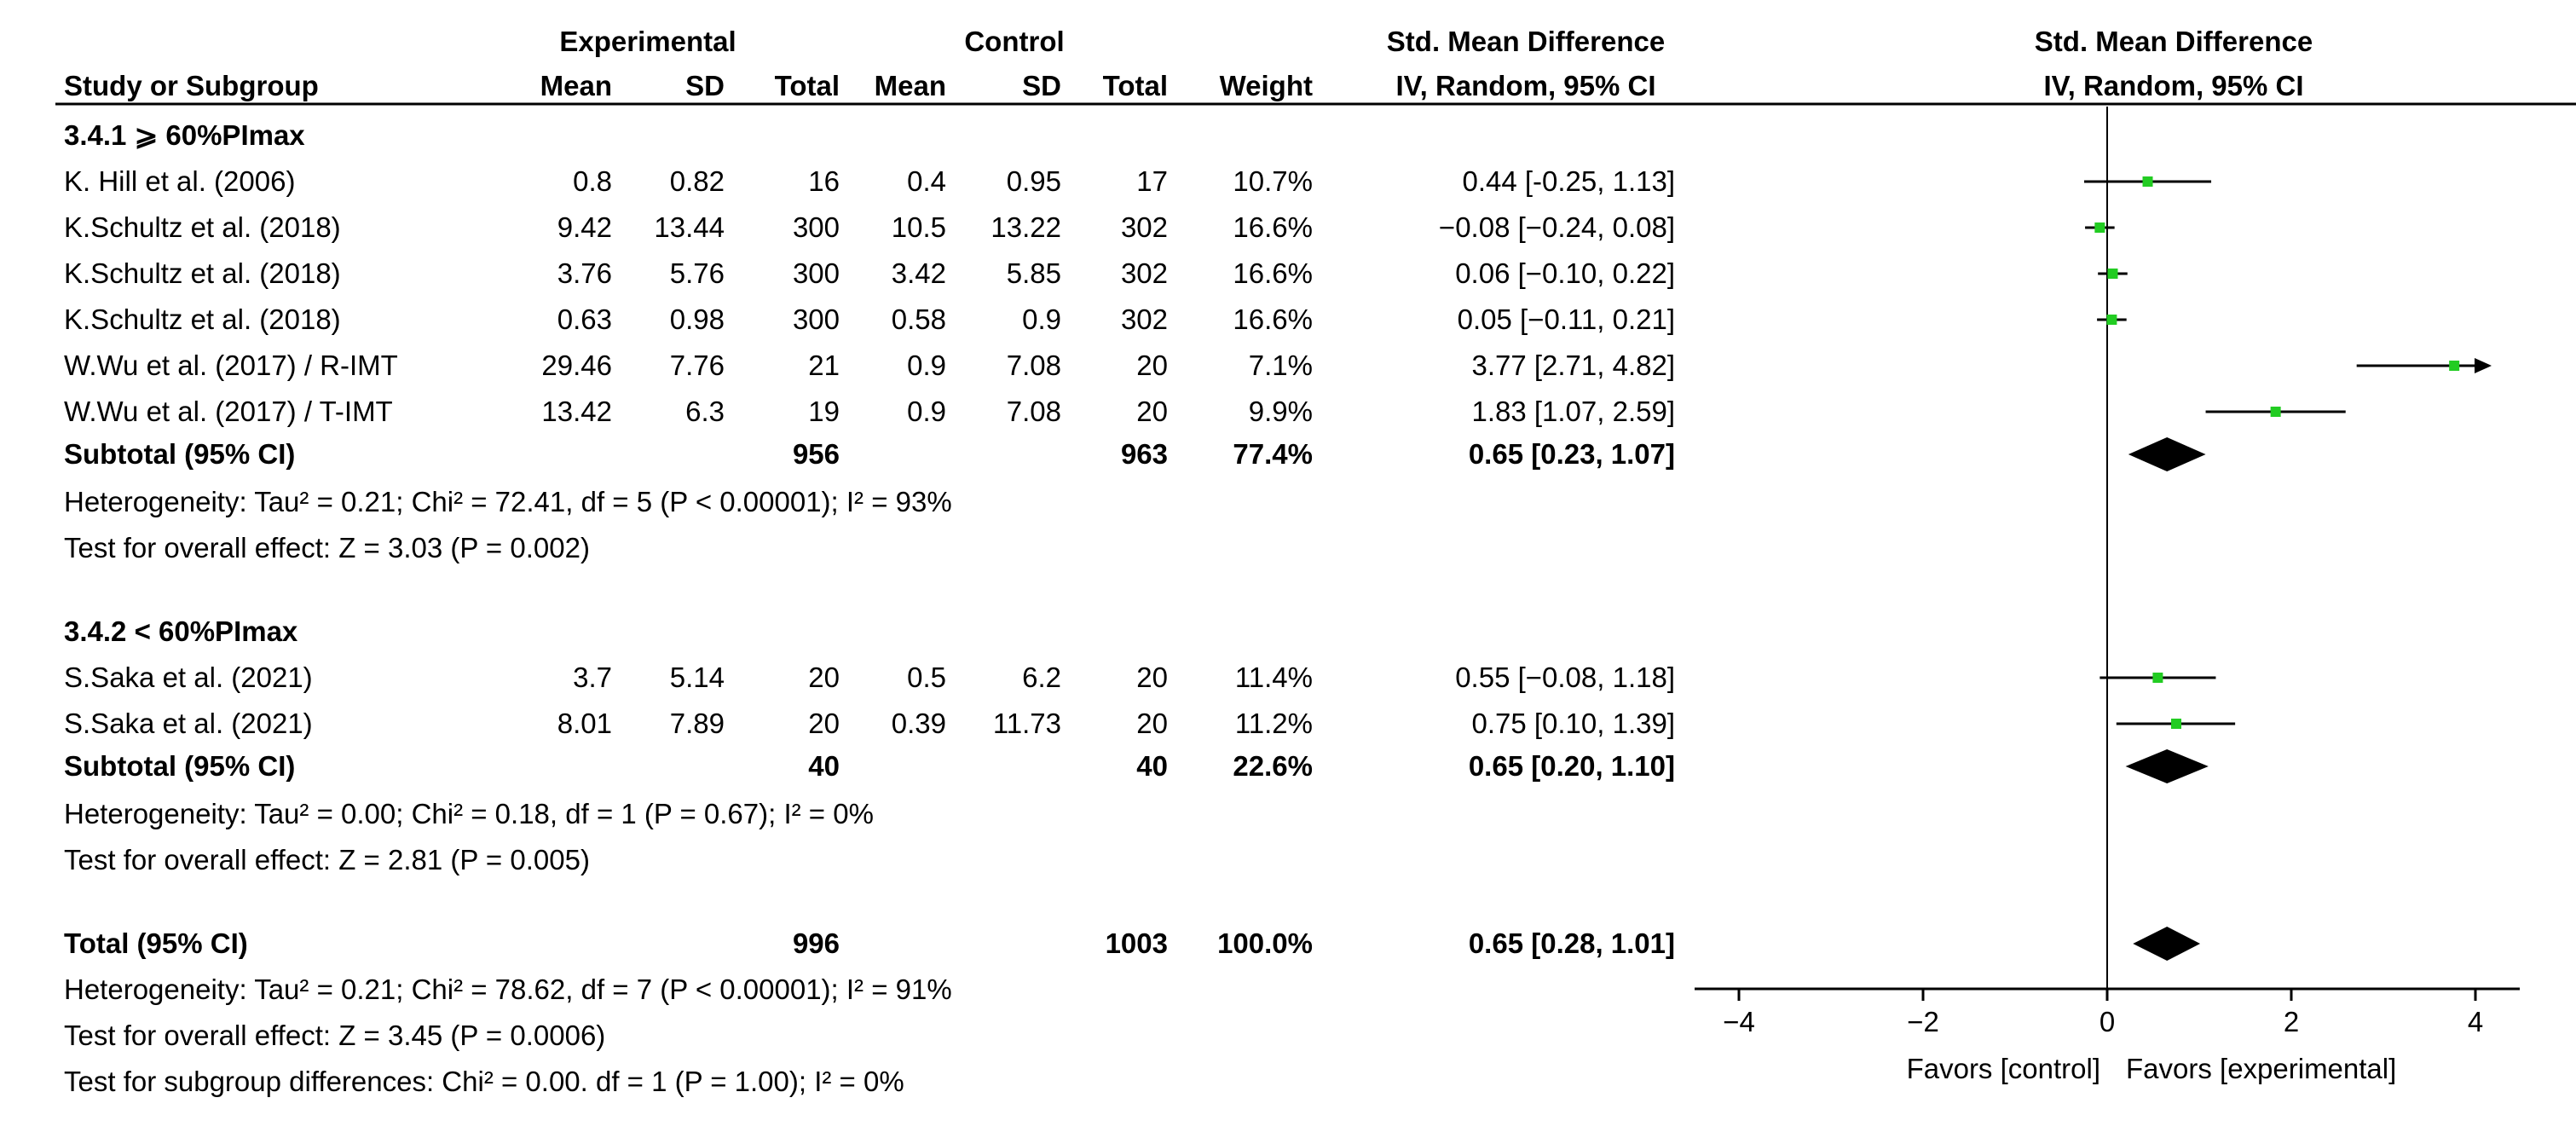 The width and height of the screenshot is (2576, 1144). Describe the element at coordinates (1573, 411) in the screenshot. I see `study-effect-ci: 1.83 [1.07, 2.59]` at that location.